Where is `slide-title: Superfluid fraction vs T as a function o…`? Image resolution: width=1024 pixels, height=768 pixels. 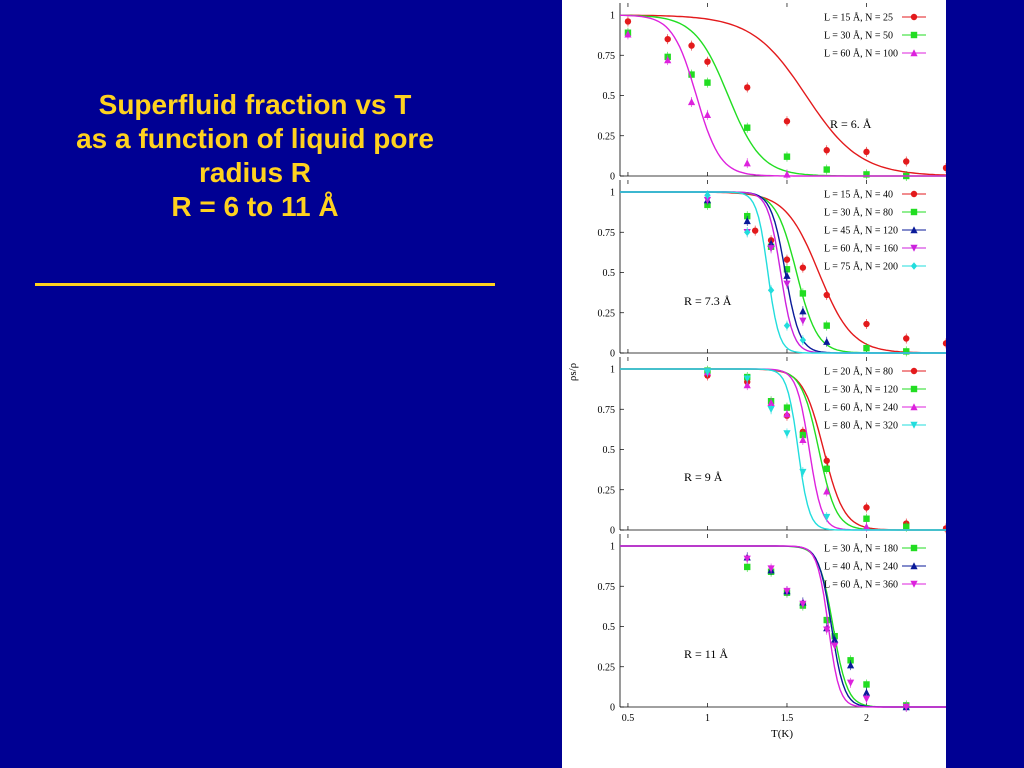
slide-title: Superfluid fraction vs T as a function o… is located at coordinates (255, 156).